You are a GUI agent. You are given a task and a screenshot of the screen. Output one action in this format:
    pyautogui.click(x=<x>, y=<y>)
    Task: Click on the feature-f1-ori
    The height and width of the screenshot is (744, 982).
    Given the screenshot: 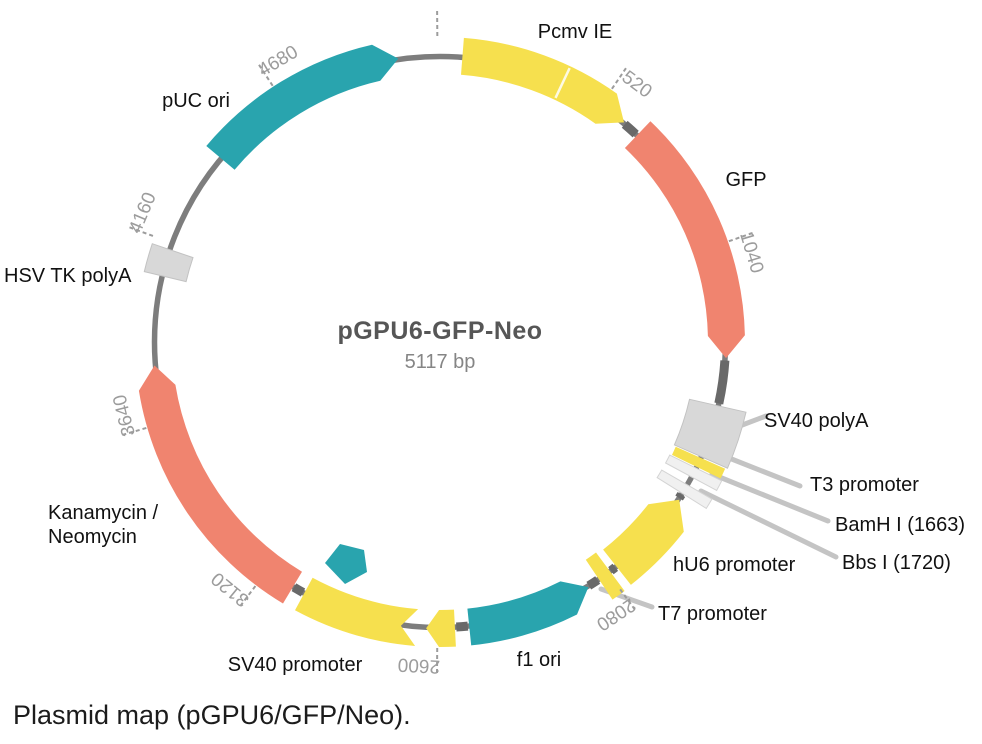 What is the action you would take?
    pyautogui.click(x=528, y=613)
    